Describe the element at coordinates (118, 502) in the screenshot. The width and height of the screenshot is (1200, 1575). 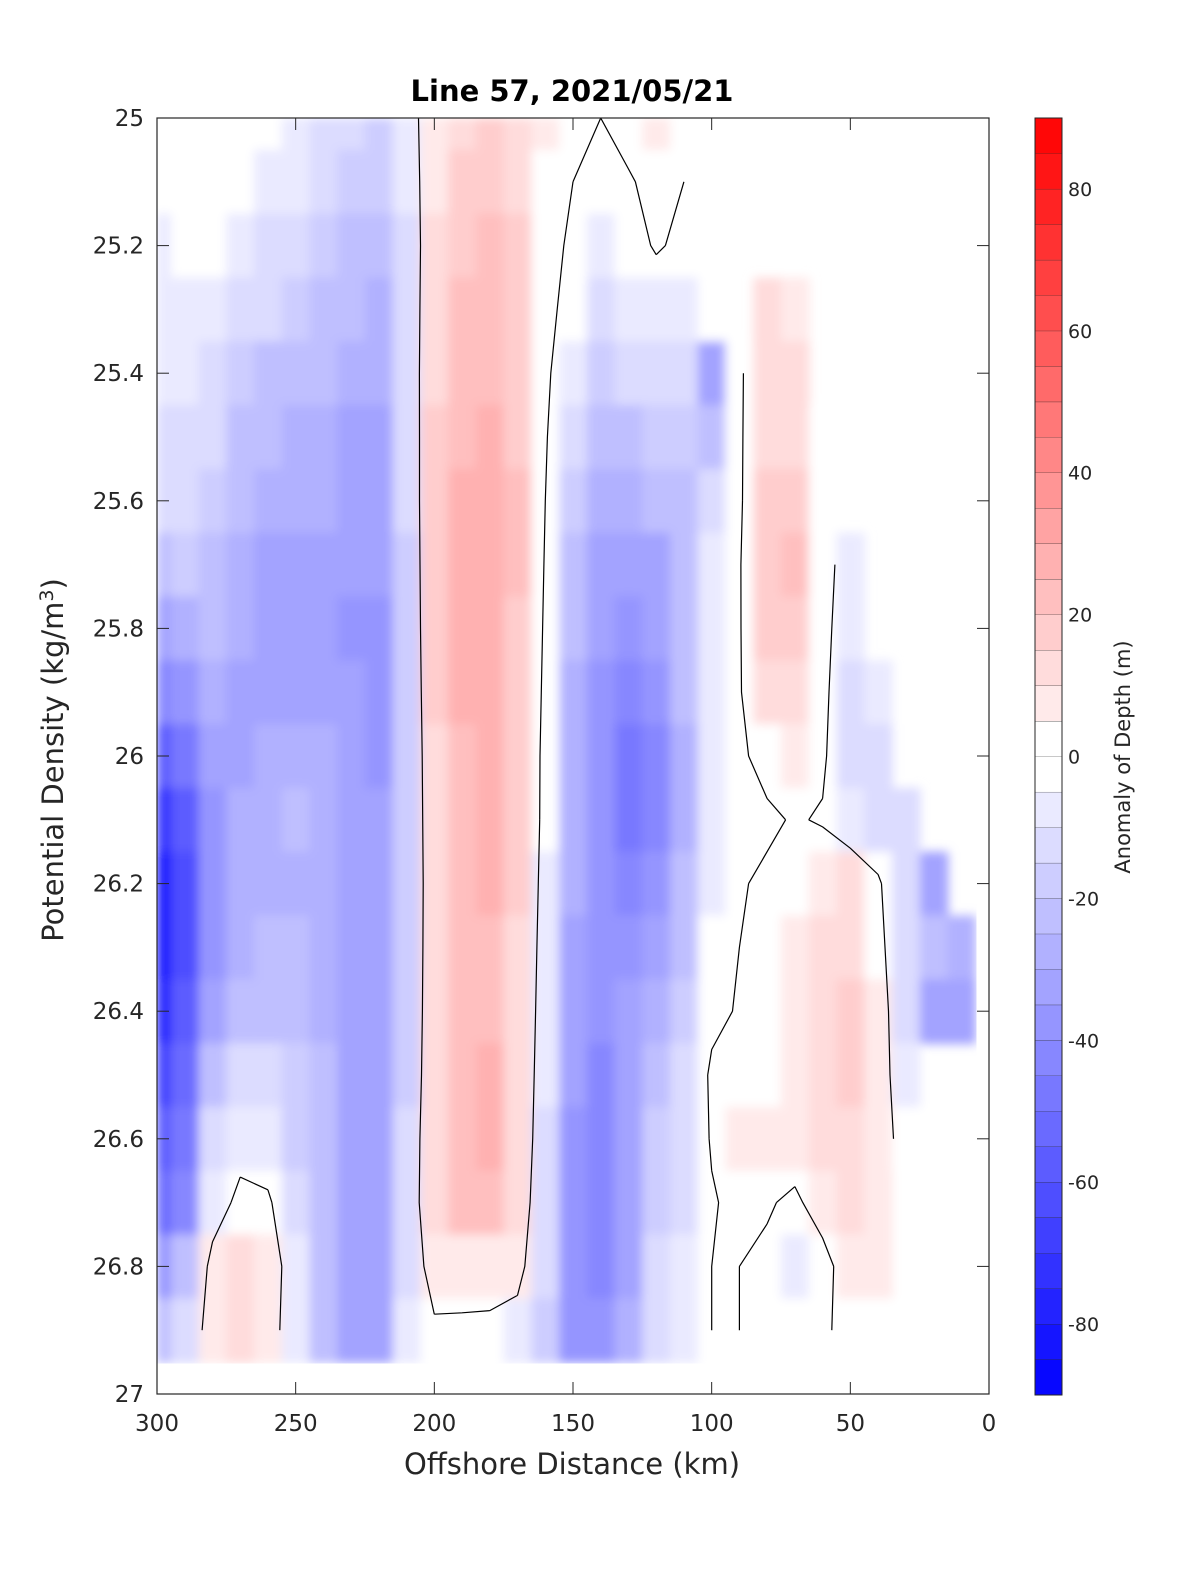
I see `y-tick-label: 25.6` at that location.